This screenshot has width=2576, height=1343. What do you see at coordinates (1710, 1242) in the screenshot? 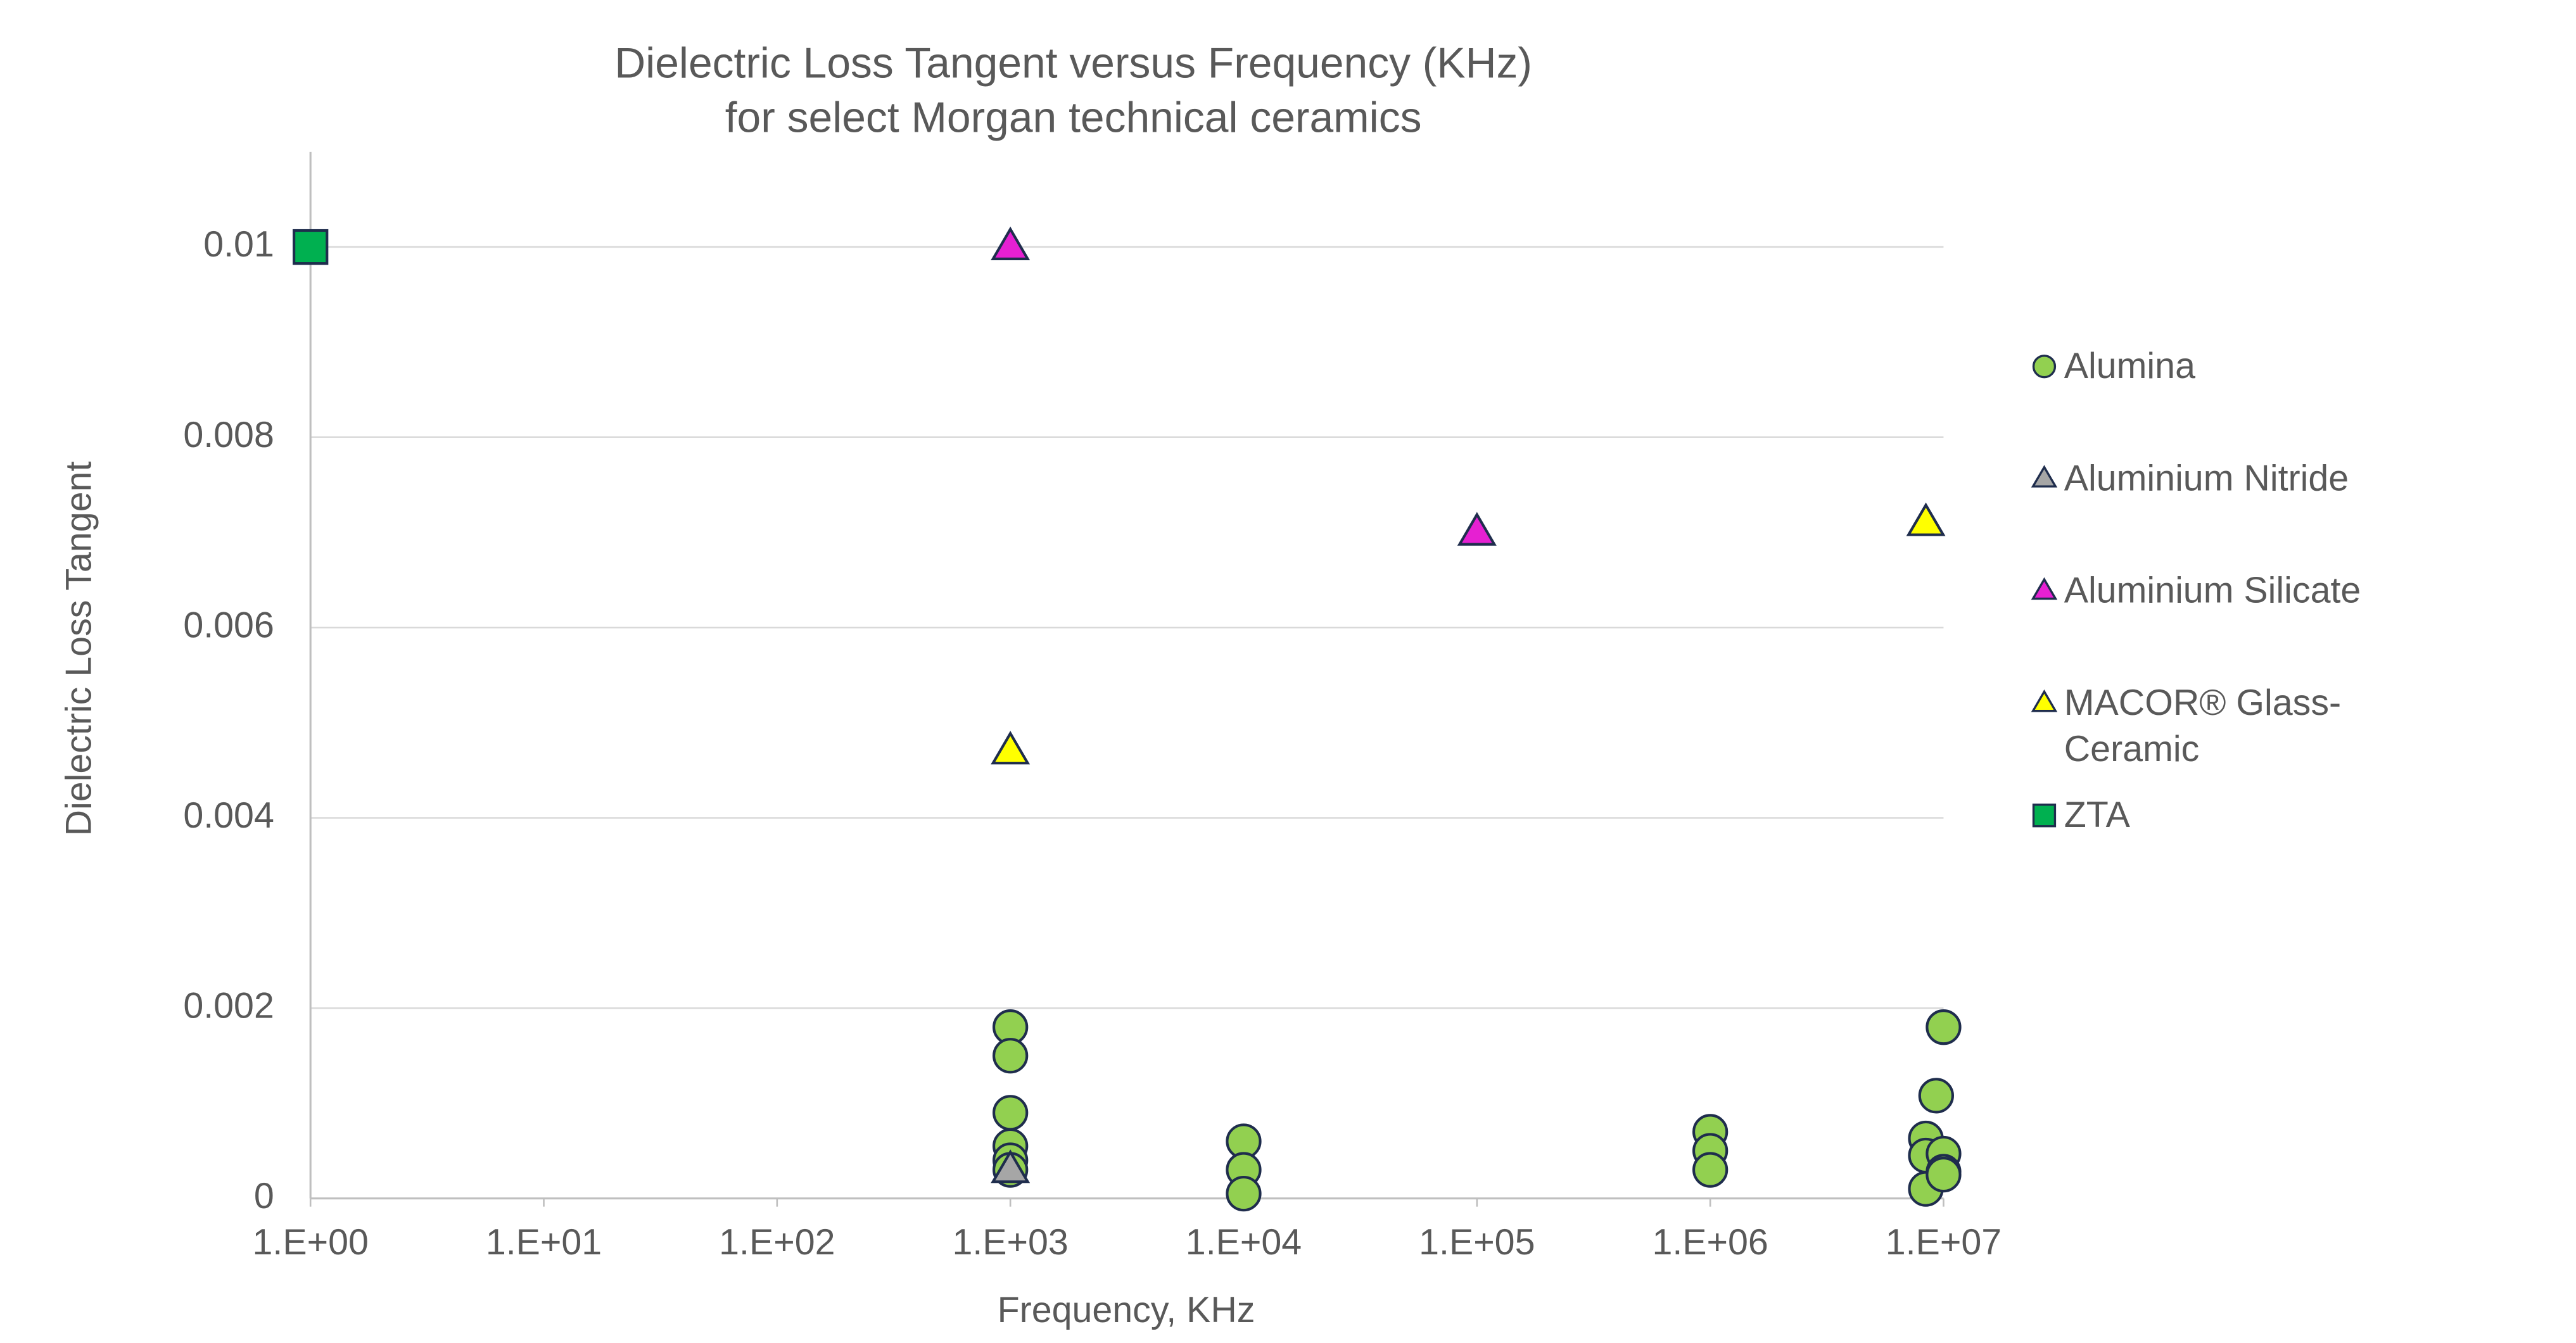
I see `x-tick-label: 1.E+06` at bounding box center [1710, 1242].